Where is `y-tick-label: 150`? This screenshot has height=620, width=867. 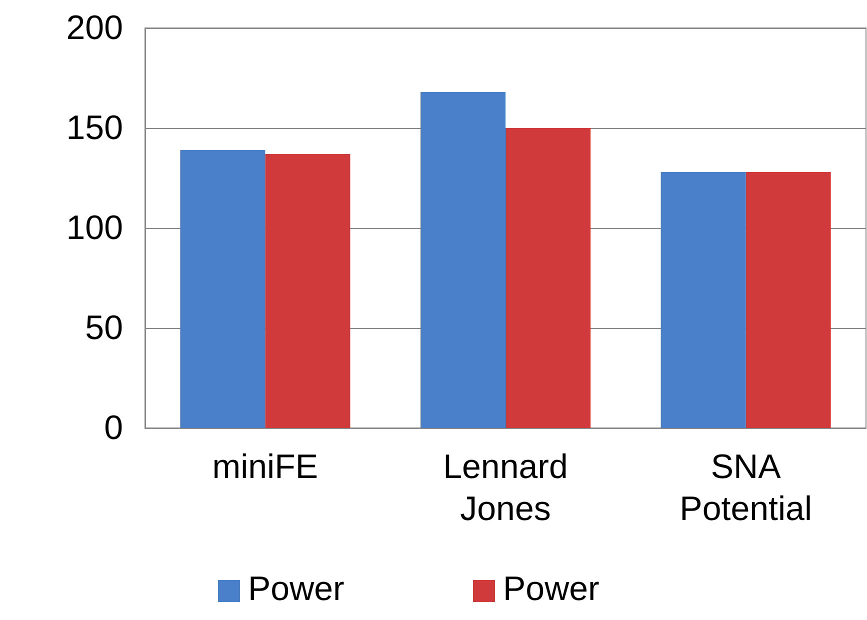 y-tick-label: 150 is located at coordinates (94, 128).